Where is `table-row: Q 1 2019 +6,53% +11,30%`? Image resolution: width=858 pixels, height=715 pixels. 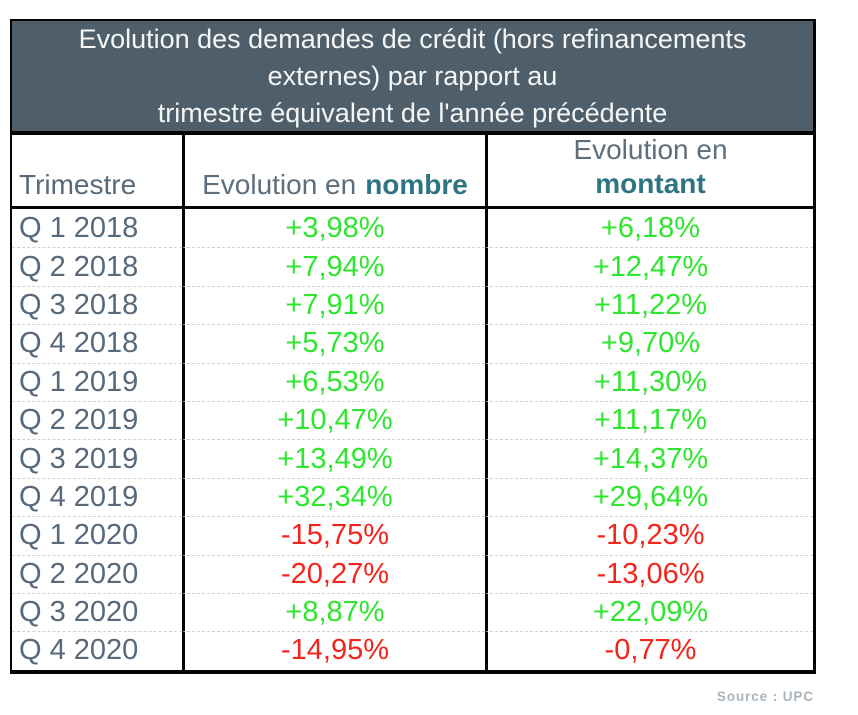
table-row: Q 1 2019 +6,53% +11,30% is located at coordinates (412, 381).